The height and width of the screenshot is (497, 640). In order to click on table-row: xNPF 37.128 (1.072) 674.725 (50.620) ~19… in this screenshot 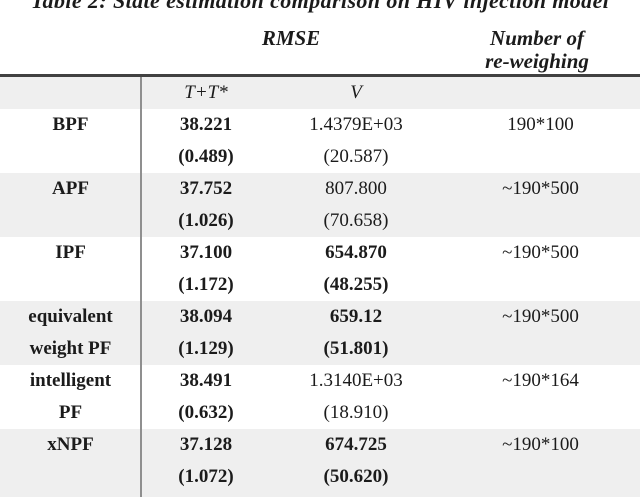, I will do `click(320, 463)`.